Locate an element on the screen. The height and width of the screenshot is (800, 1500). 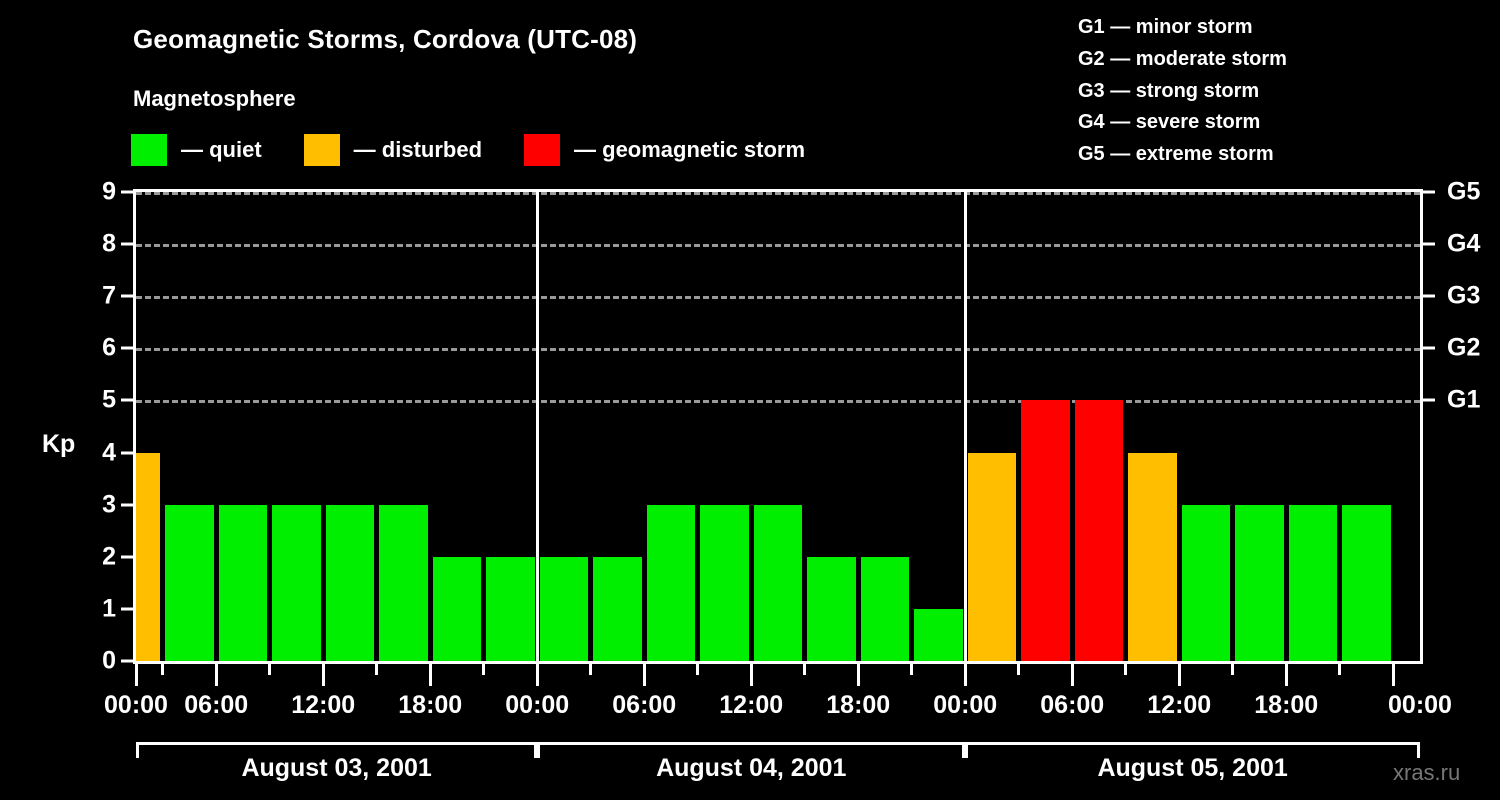
legend-item-quiet: — quiet is located at coordinates (196, 150).